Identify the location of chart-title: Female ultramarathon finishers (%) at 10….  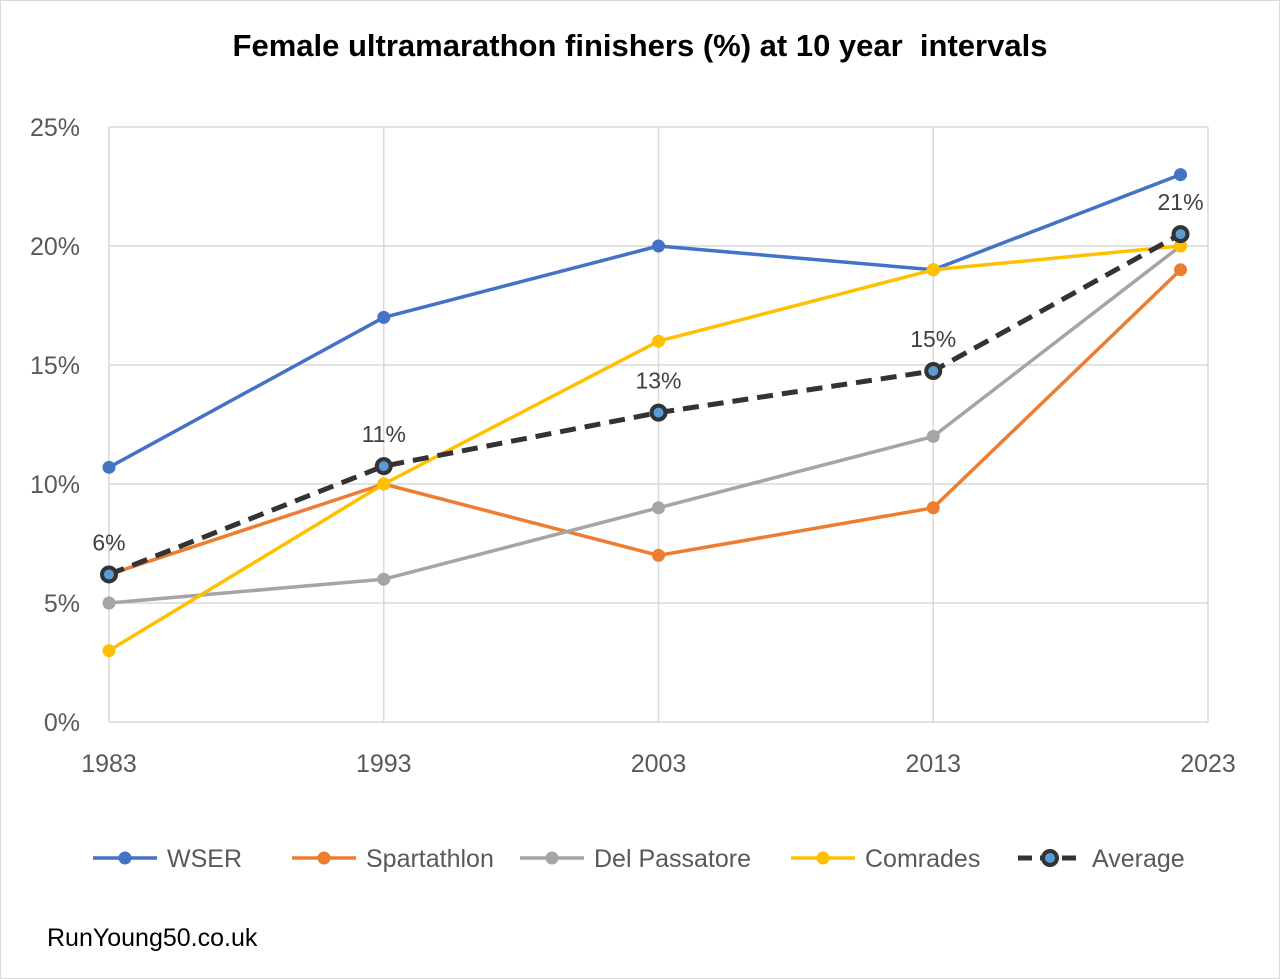
(640, 45).